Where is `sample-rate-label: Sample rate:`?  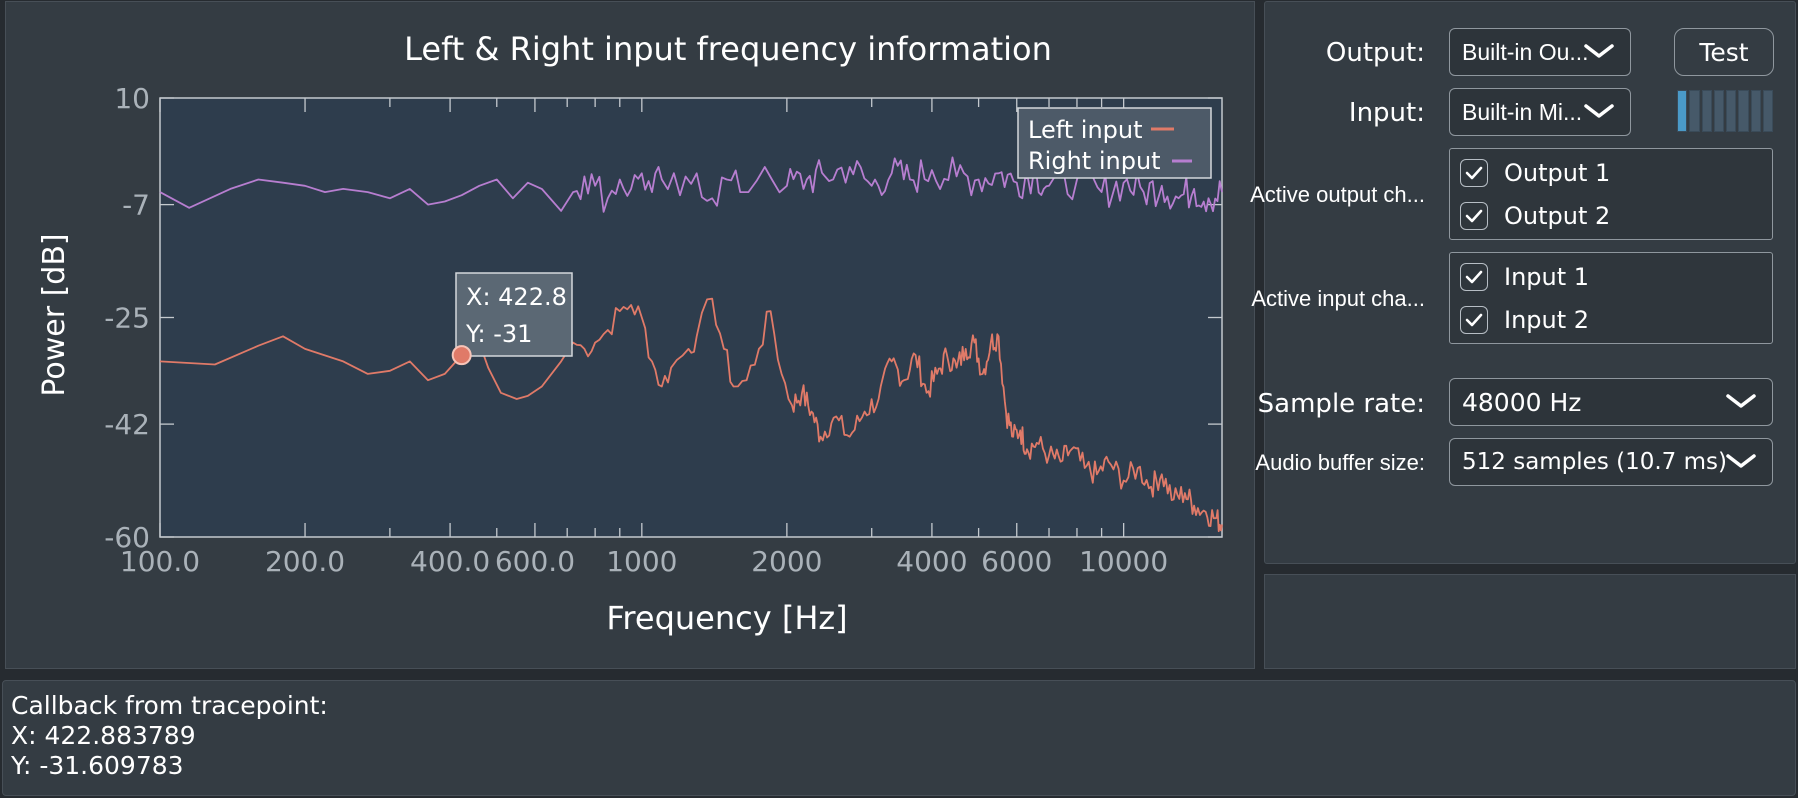 sample-rate-label: Sample rate: is located at coordinates (1341, 404).